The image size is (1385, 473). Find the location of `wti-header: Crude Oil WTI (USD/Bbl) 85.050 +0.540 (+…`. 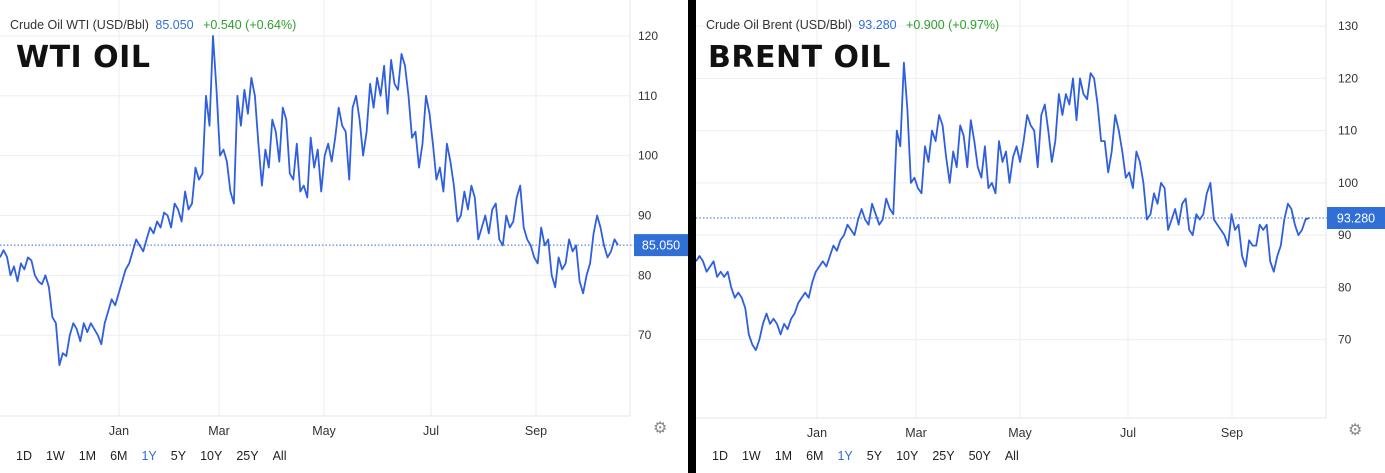

wti-header: Crude Oil WTI (USD/Bbl) 85.050 +0.540 (+… is located at coordinates (153, 25).